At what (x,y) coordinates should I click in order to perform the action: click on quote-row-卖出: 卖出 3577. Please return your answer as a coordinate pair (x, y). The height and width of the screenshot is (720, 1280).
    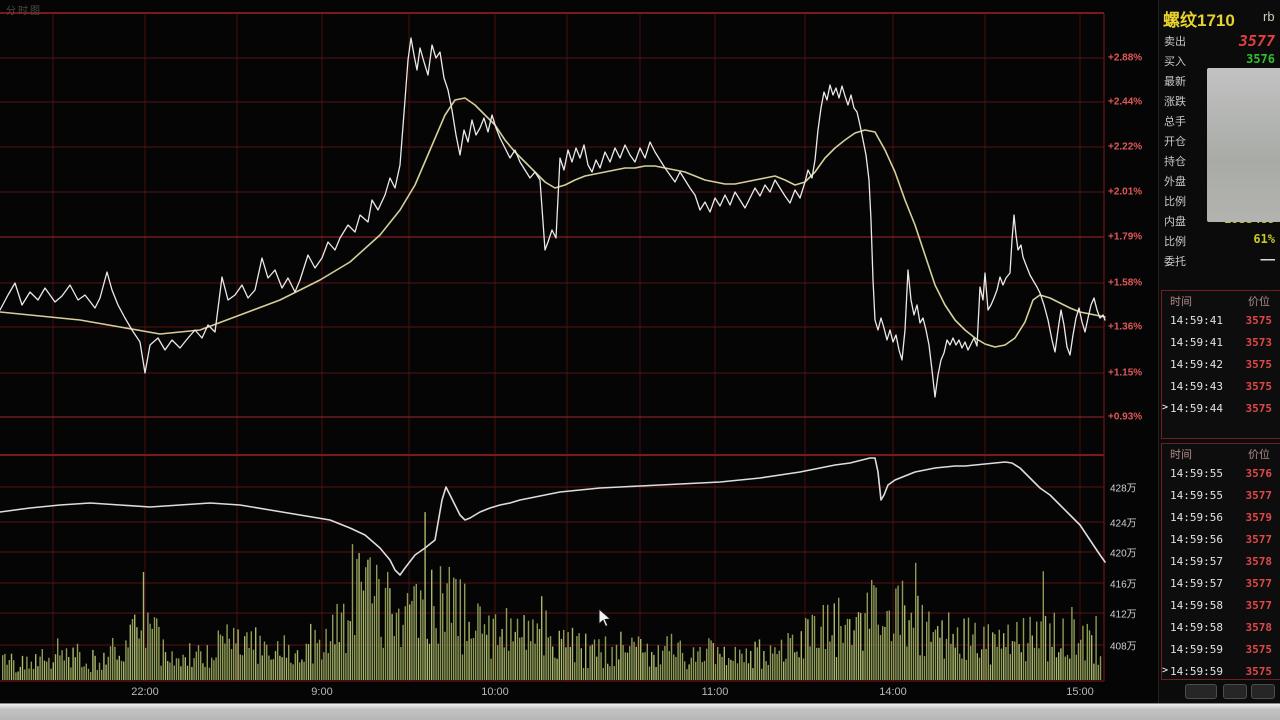
    Looking at the image, I should click on (1219, 40).